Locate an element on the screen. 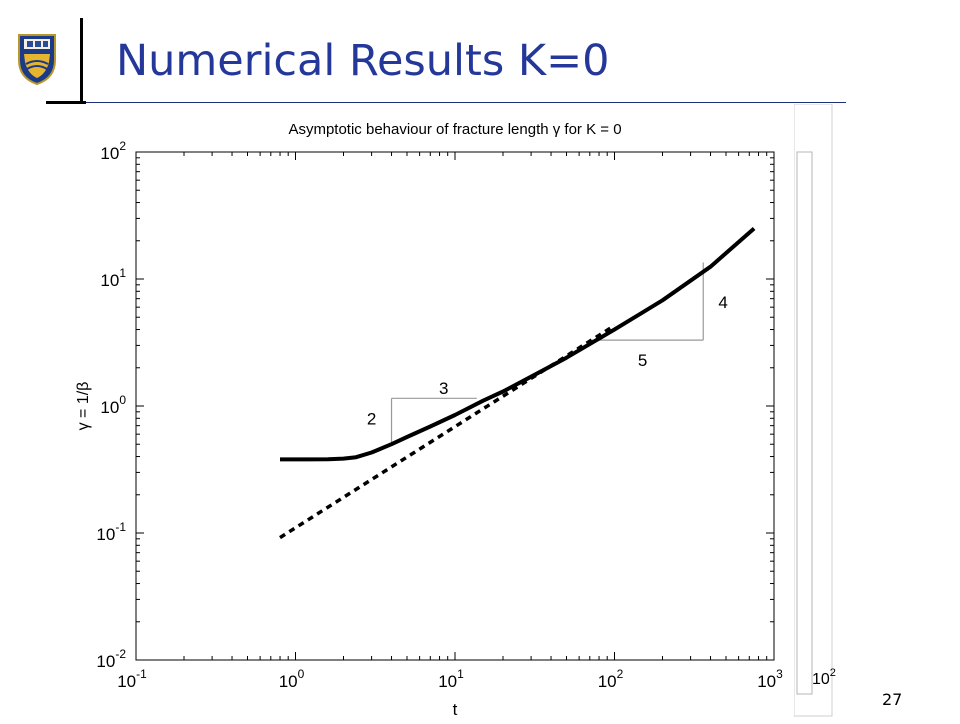  triangle-run-label: 3 is located at coordinates (443, 388).